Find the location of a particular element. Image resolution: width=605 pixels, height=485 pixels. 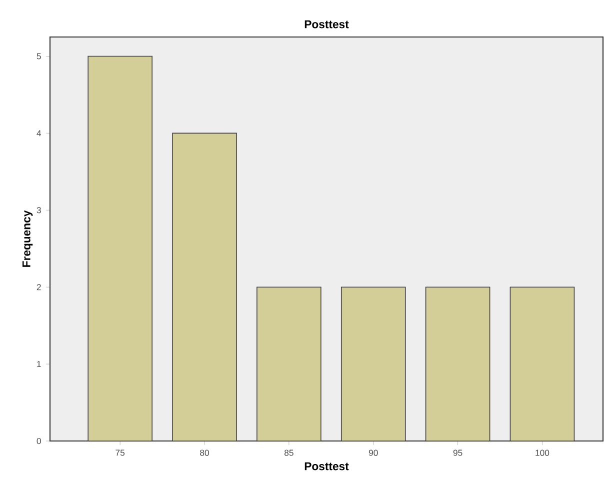

x-axis-title: Posttest is located at coordinates (326, 466).